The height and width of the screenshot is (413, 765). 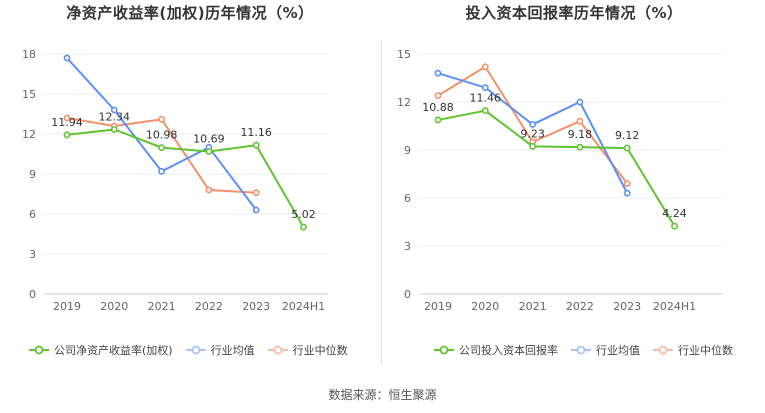 What do you see at coordinates (508, 350) in the screenshot?
I see `legend-label-company-roic: 公司投入资本回报率` at bounding box center [508, 350].